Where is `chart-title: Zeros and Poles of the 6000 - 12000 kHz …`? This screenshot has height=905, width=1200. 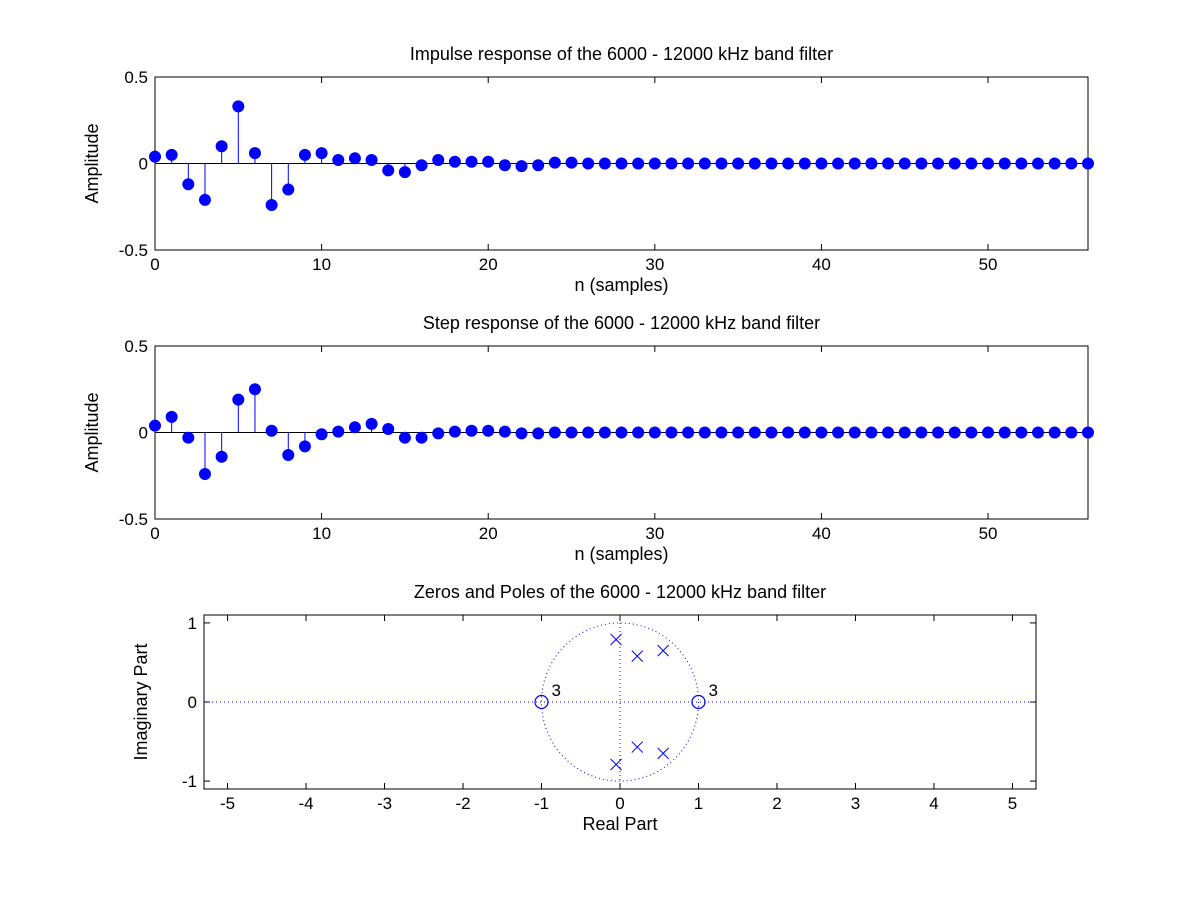
chart-title: Zeros and Poles of the 6000 - 12000 kHz … is located at coordinates (620, 592).